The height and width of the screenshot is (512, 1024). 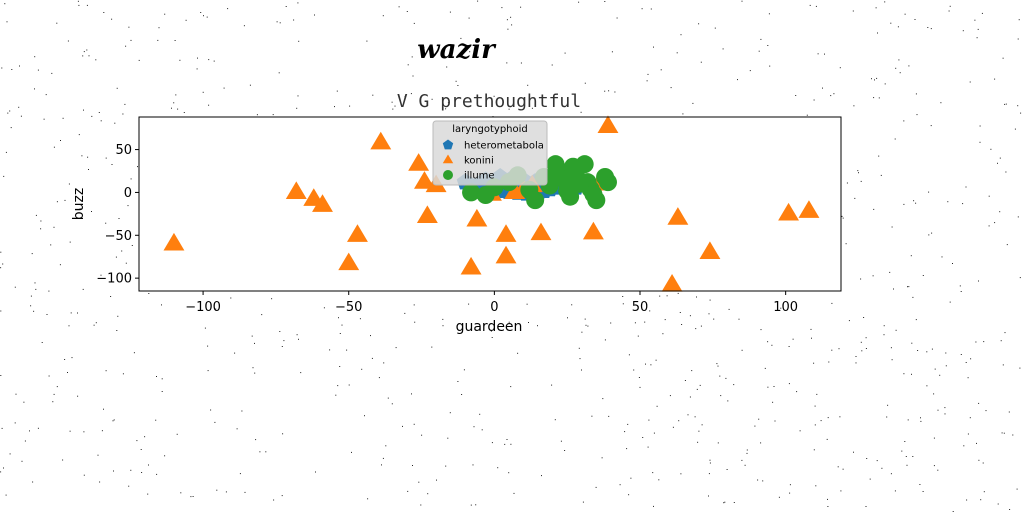 What do you see at coordinates (114, 279) in the screenshot?
I see `y-tick-label: −100` at bounding box center [114, 279].